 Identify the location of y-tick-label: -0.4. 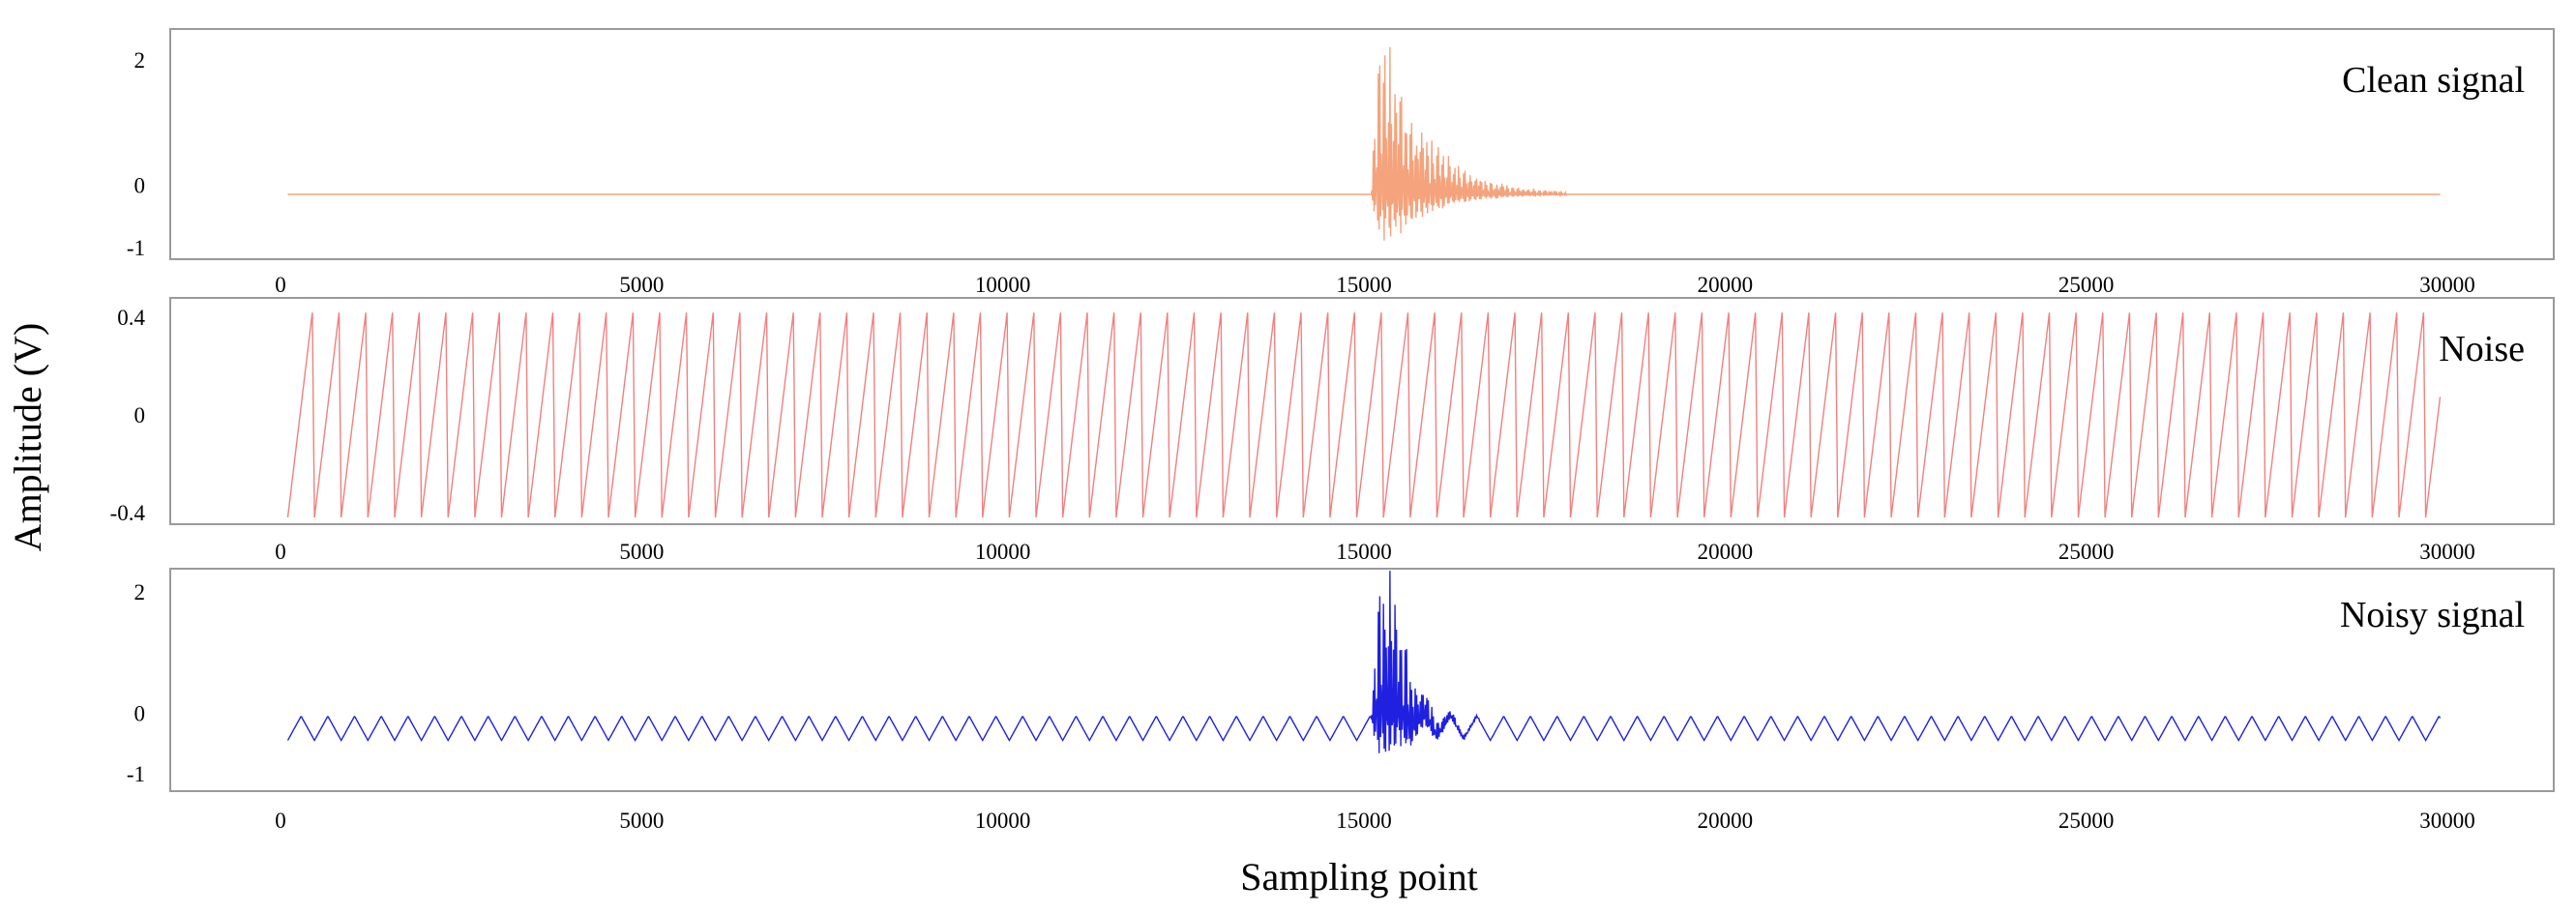
(128, 513).